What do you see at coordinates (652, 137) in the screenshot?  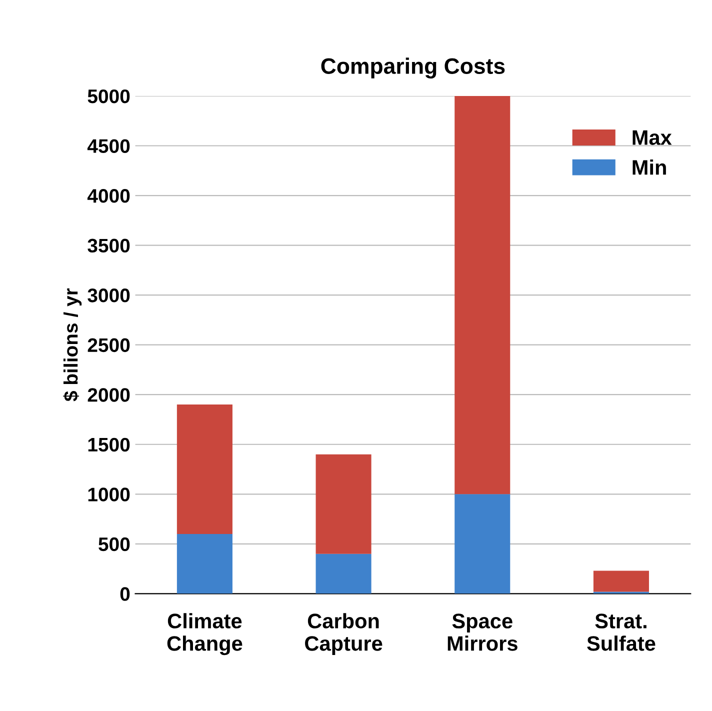 I see `legend-label: Max` at bounding box center [652, 137].